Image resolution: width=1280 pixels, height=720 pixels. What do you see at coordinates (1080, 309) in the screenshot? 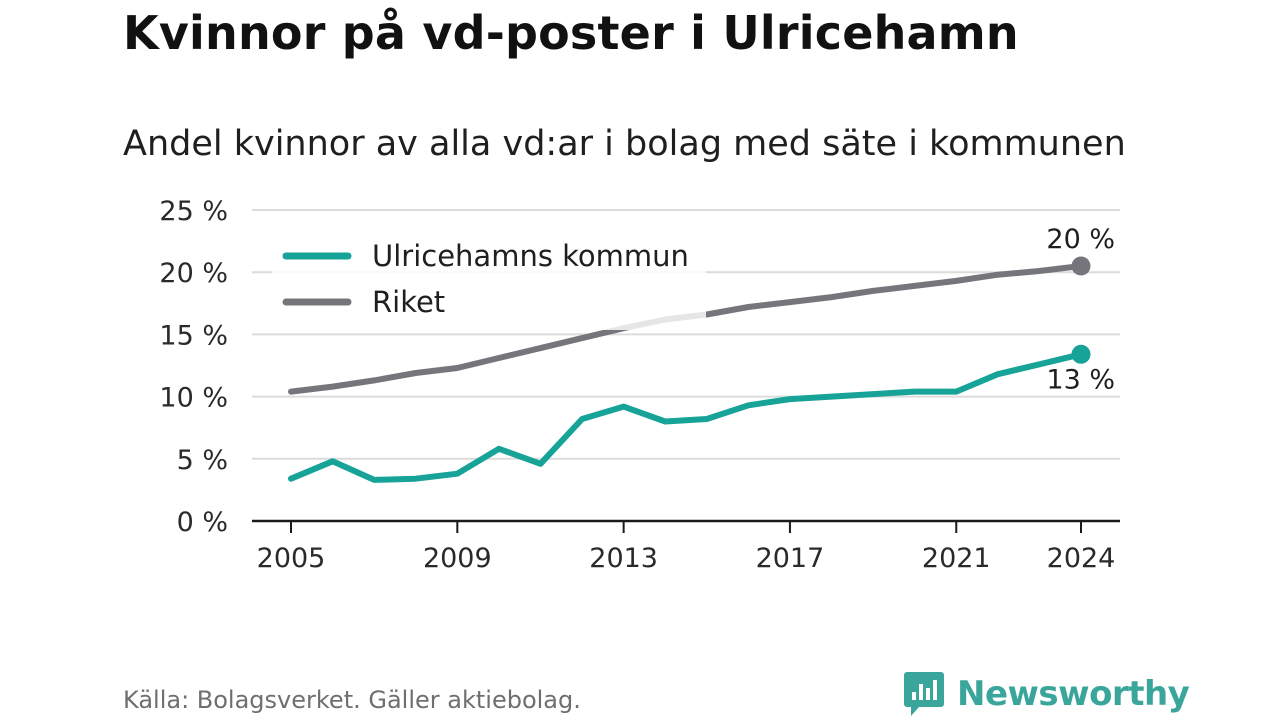
I see `end-labels: 13 % 20 %` at bounding box center [1080, 309].